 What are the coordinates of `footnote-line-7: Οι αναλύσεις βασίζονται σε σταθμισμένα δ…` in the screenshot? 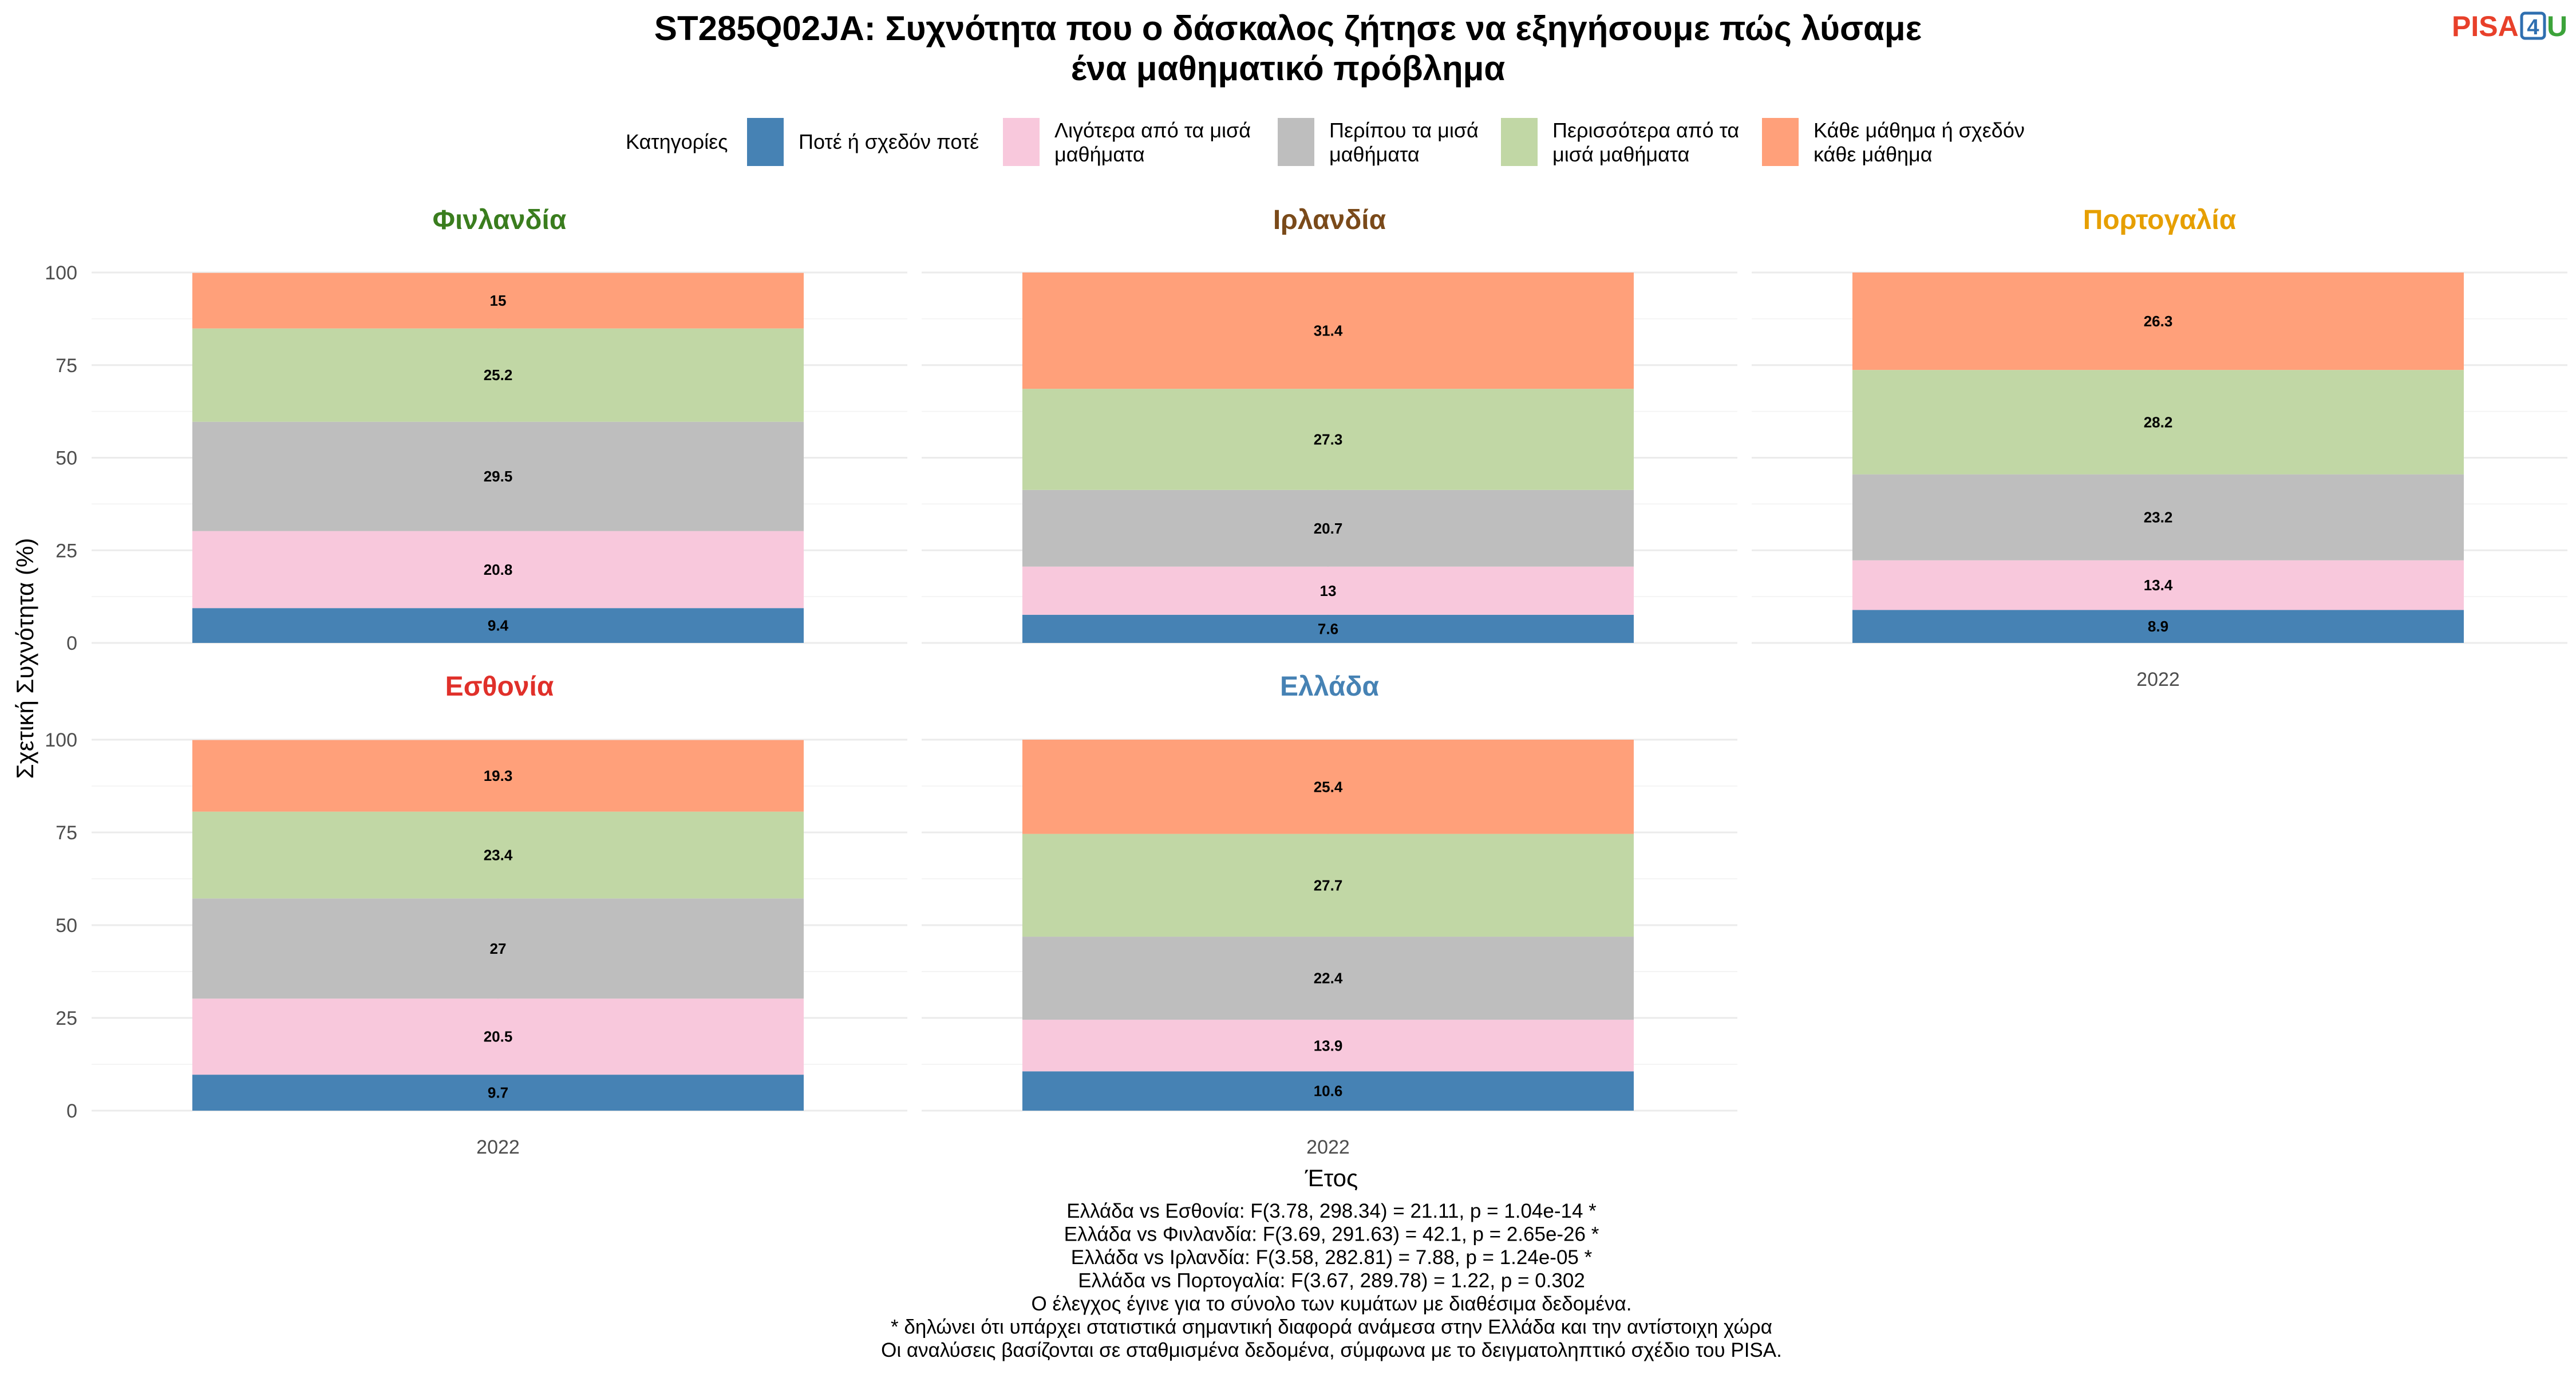 It's located at (1331, 1350).